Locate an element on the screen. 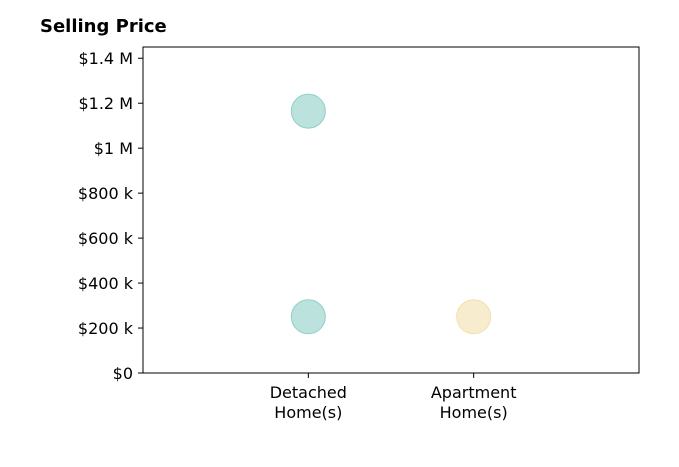 The width and height of the screenshot is (679, 467). y-tick-label: $1 M is located at coordinates (113, 148).